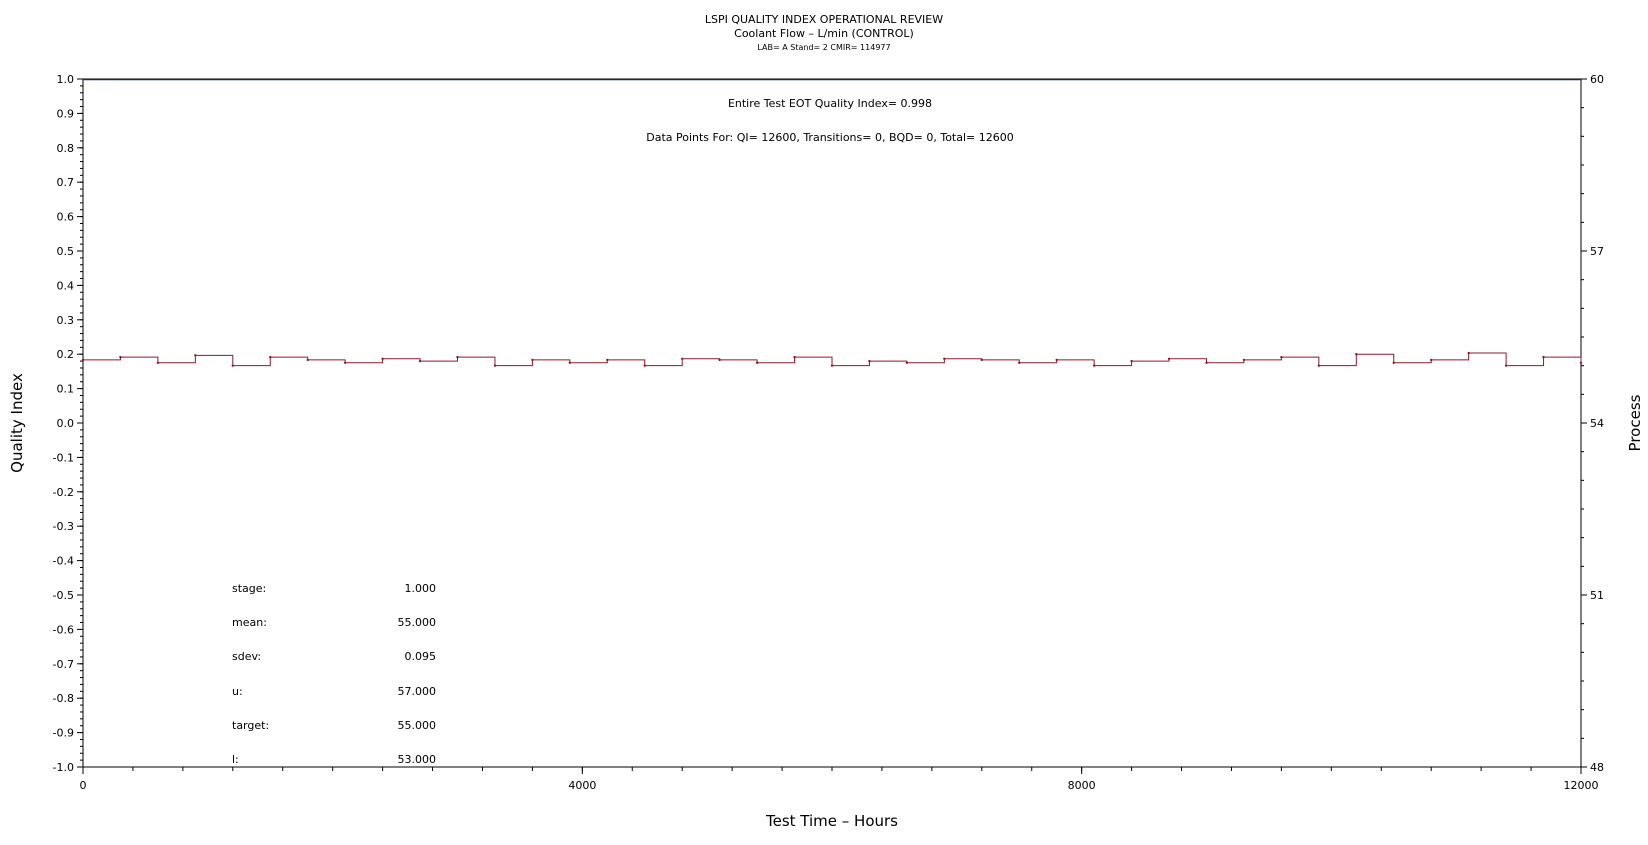  I want to click on y-tick-label: -0.7, so click(63, 664).